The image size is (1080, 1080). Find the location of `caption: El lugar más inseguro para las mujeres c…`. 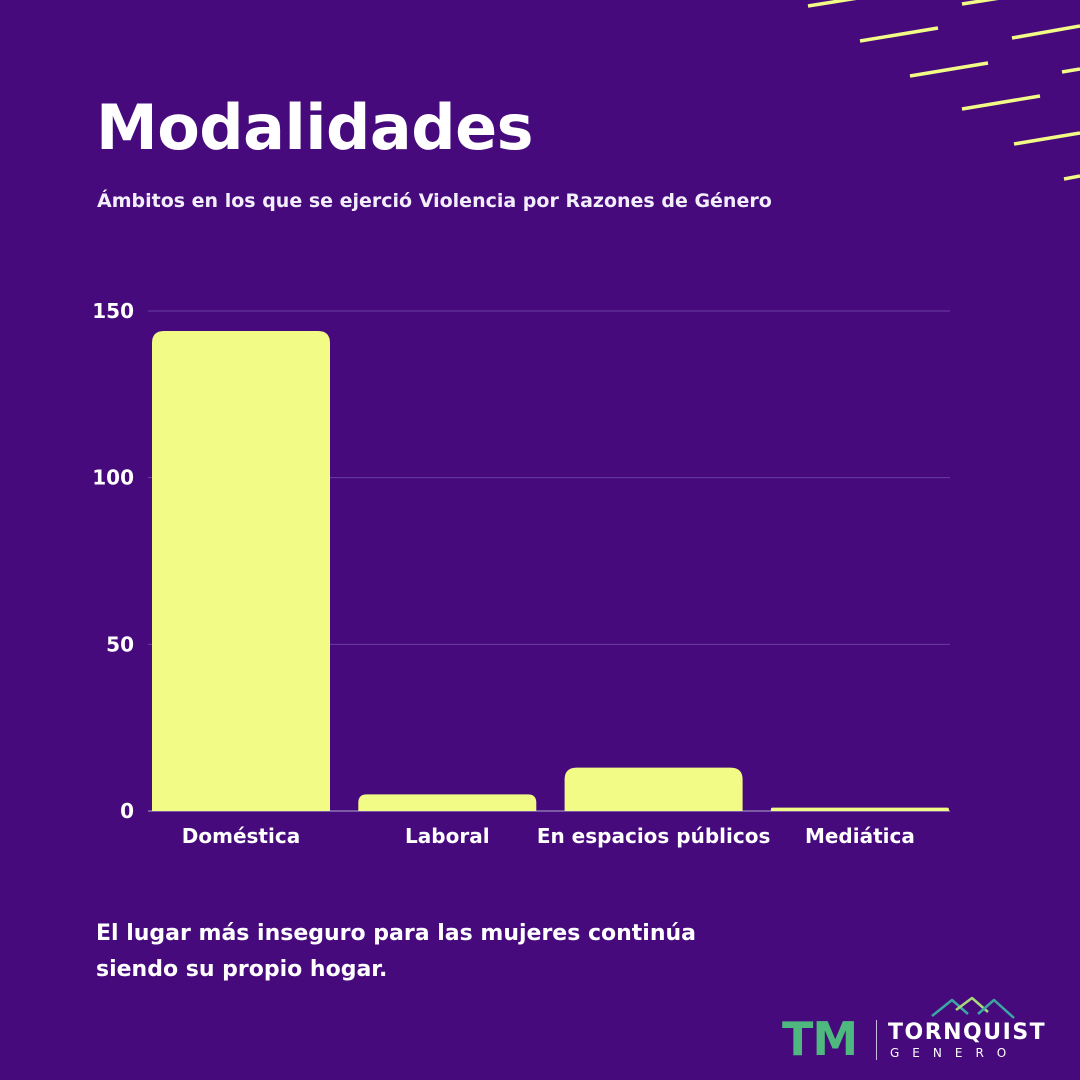

caption: El lugar más inseguro para las mujeres c… is located at coordinates (456, 952).